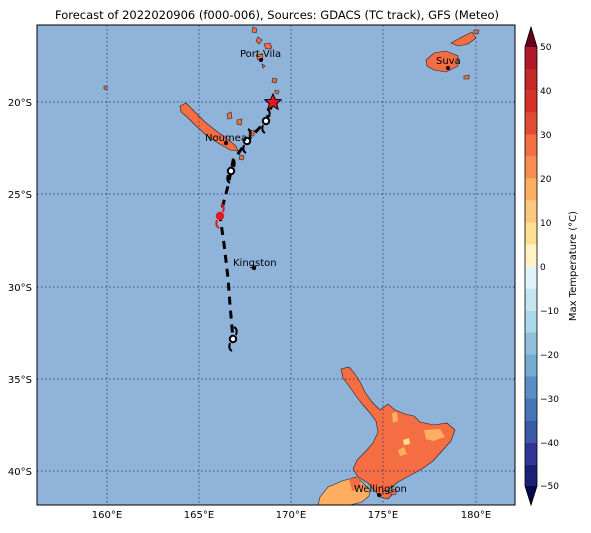 This screenshot has width=591, height=533. What do you see at coordinates (452, 54) in the screenshot?
I see `fiji-islands` at bounding box center [452, 54].